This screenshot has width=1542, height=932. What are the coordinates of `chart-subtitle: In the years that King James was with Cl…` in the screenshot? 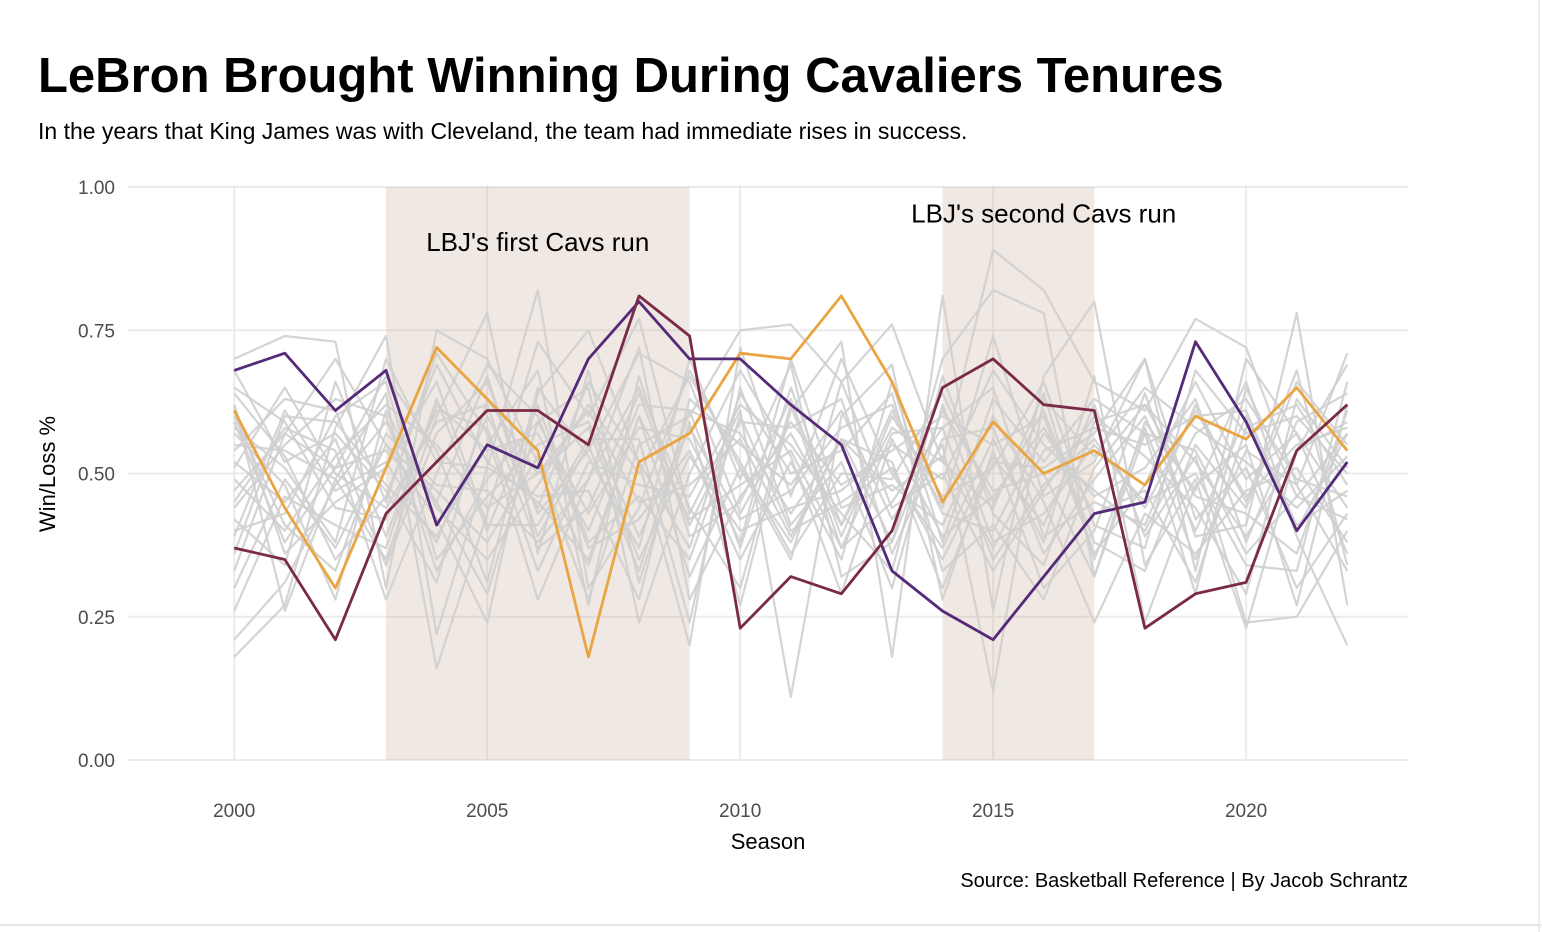 It's located at (503, 131).